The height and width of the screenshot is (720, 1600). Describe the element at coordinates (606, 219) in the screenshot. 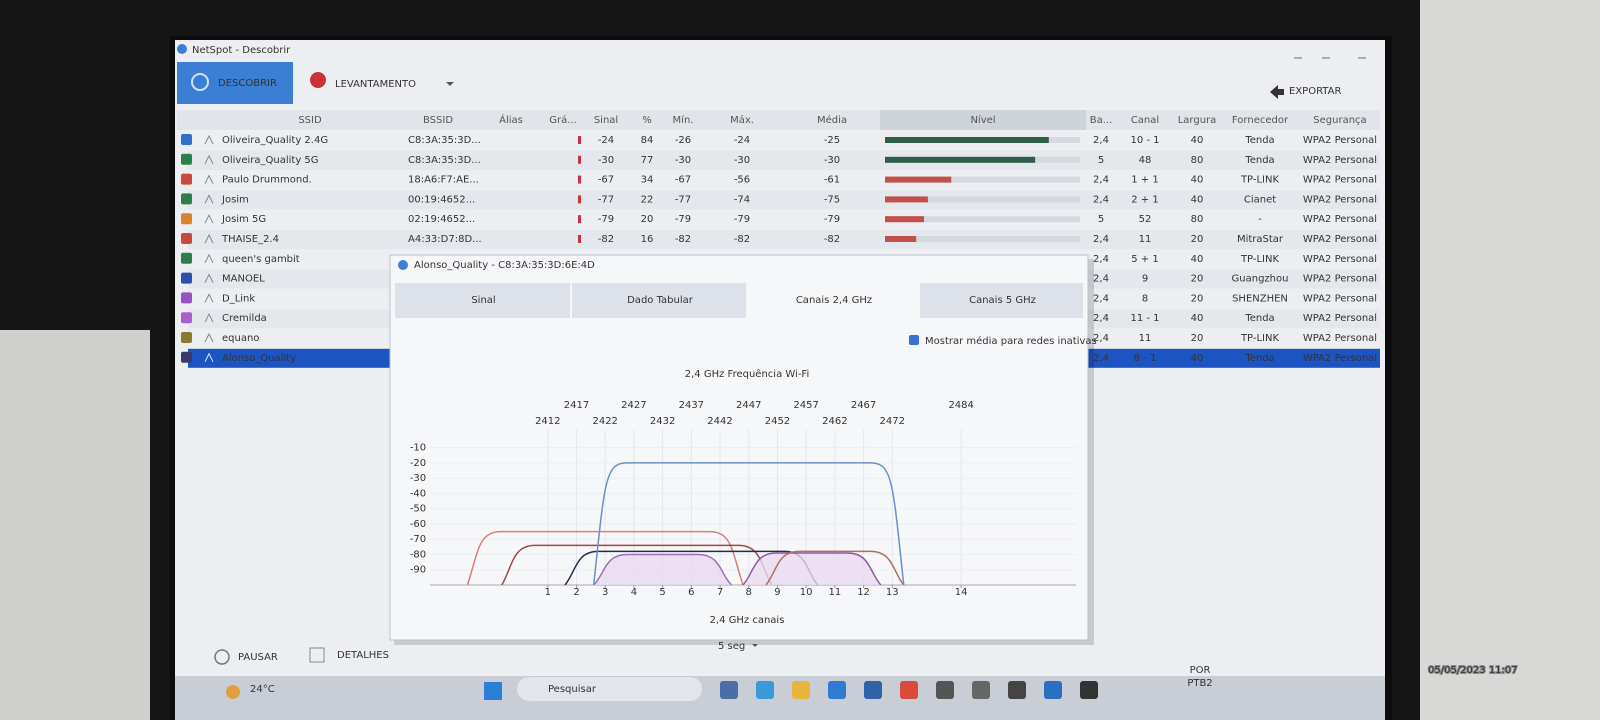

I see `sinal: -79` at that location.